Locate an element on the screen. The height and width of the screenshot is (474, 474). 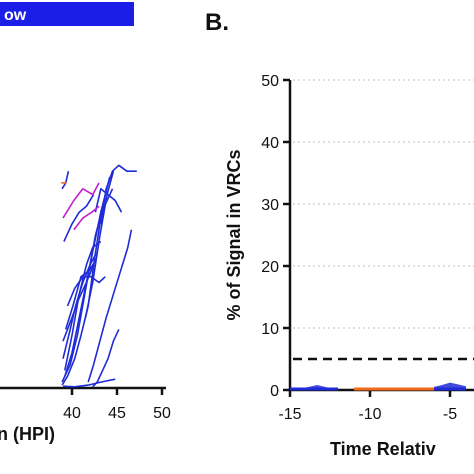
legend-bar is located at coordinates (67, 14).